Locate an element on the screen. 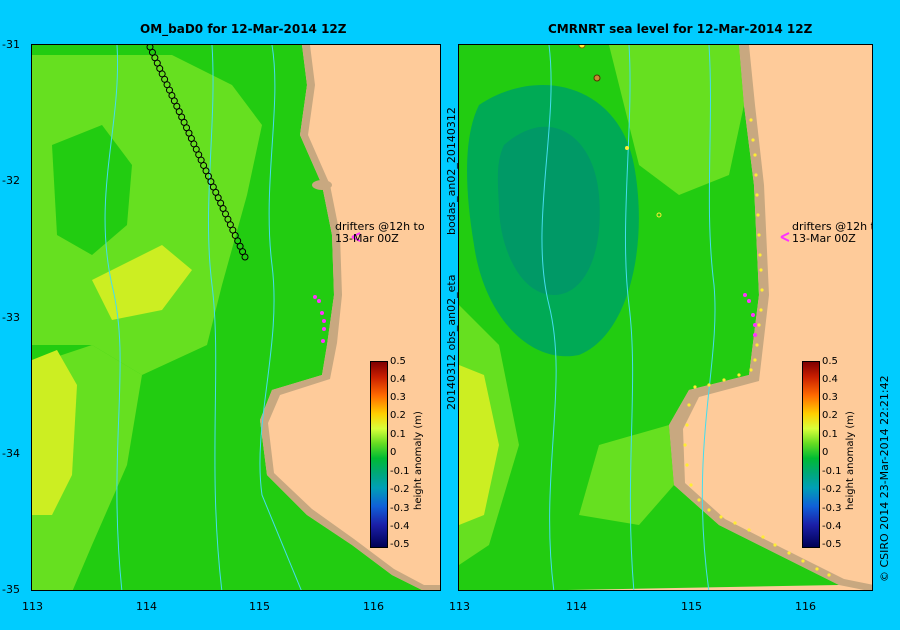  x-tick-label-left: 115 is located at coordinates (259, 606).